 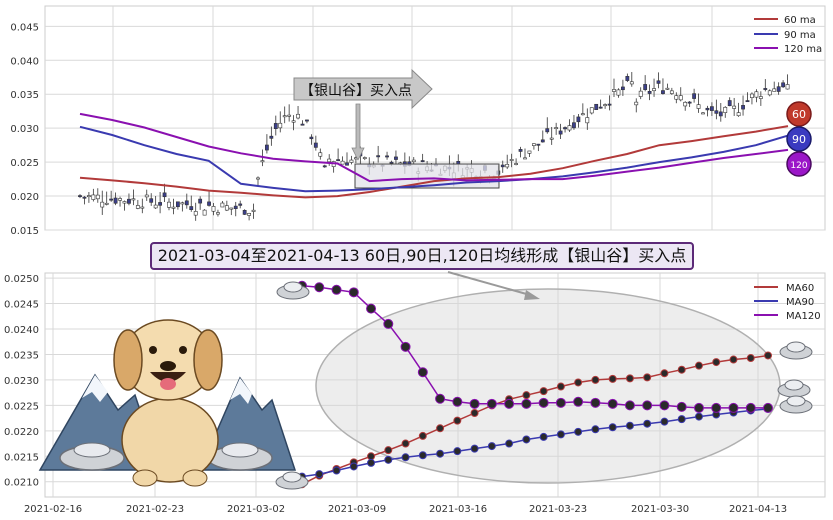 What do you see at coordinates (458, 509) in the screenshot?
I see `bottom-x-tick-4: 2021-03-16` at bounding box center [458, 509].